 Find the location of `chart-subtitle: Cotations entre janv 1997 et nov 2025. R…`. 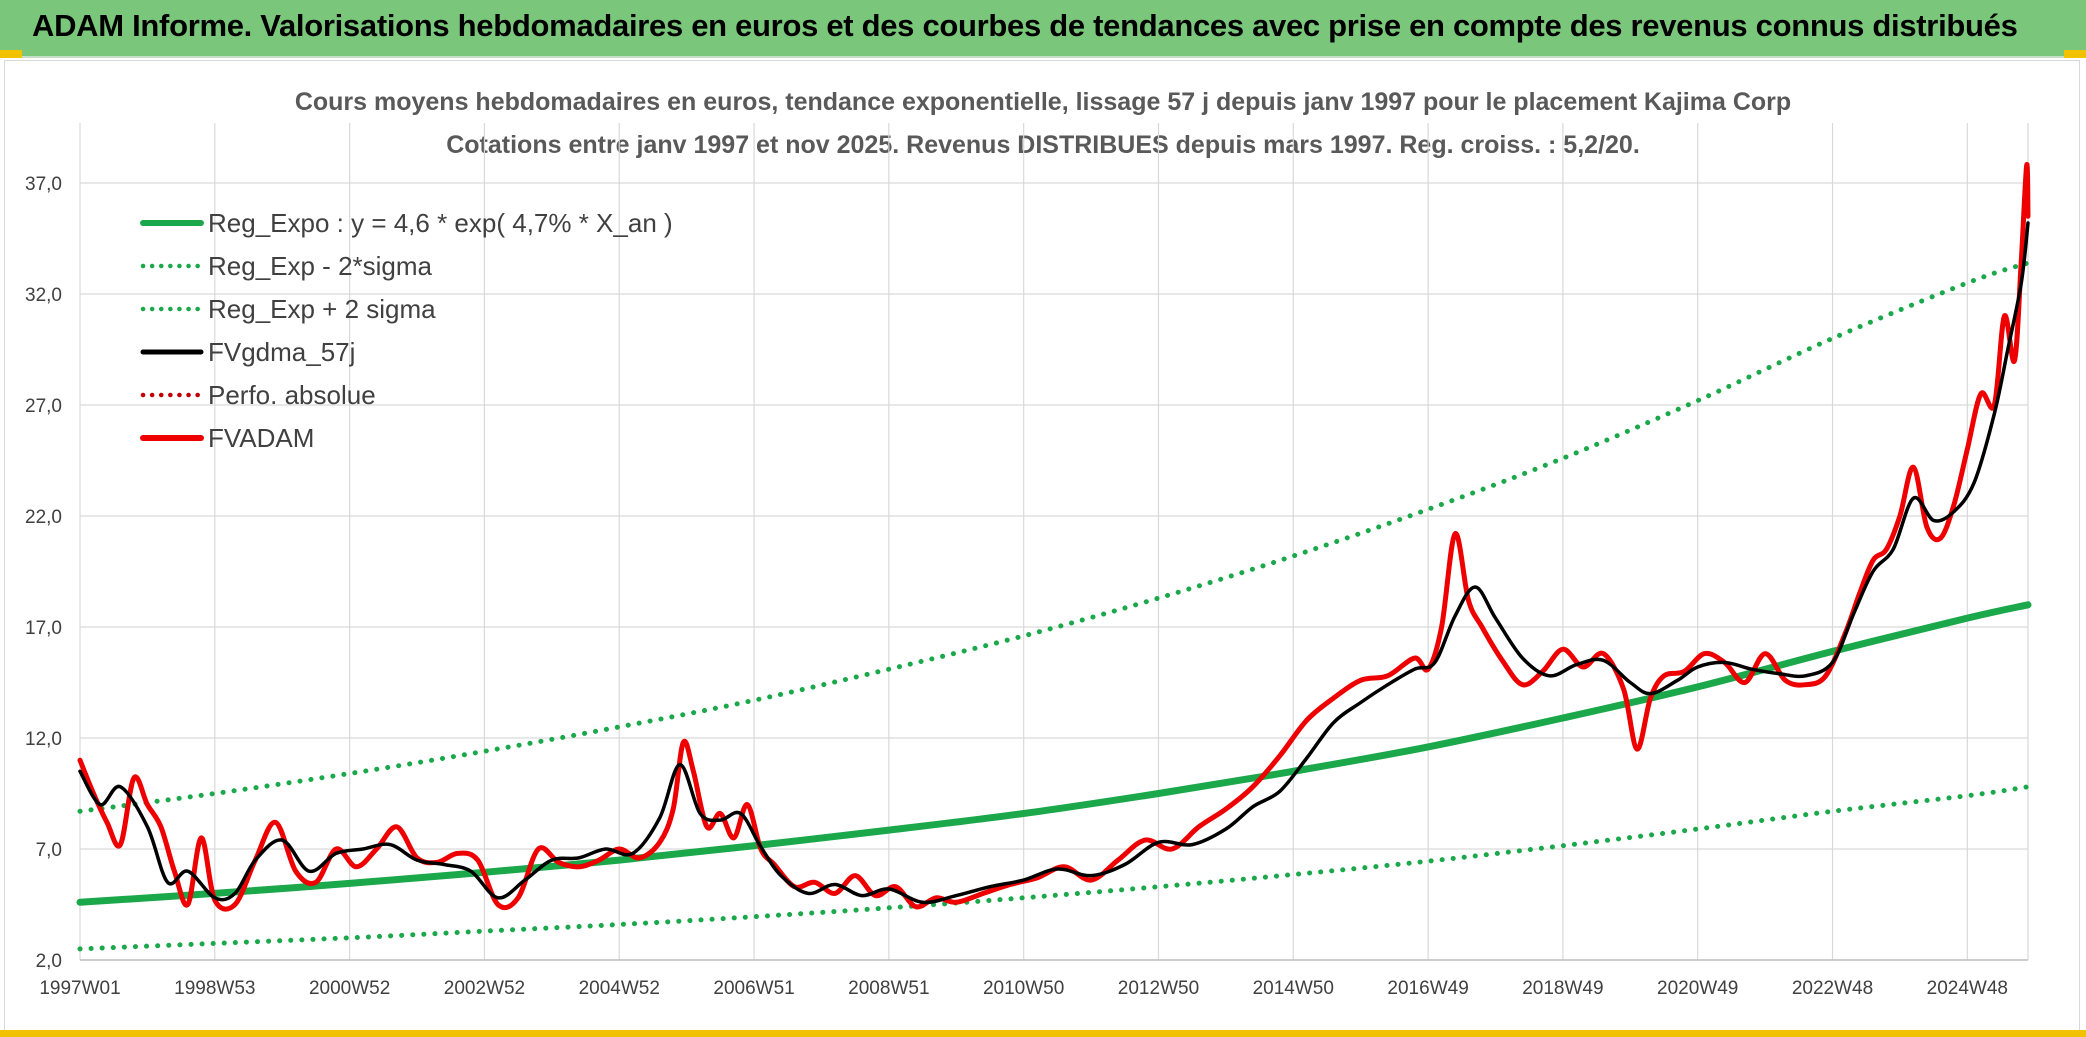

chart-subtitle: Cotations entre janv 1997 et nov 2025. R… is located at coordinates (1043, 145).